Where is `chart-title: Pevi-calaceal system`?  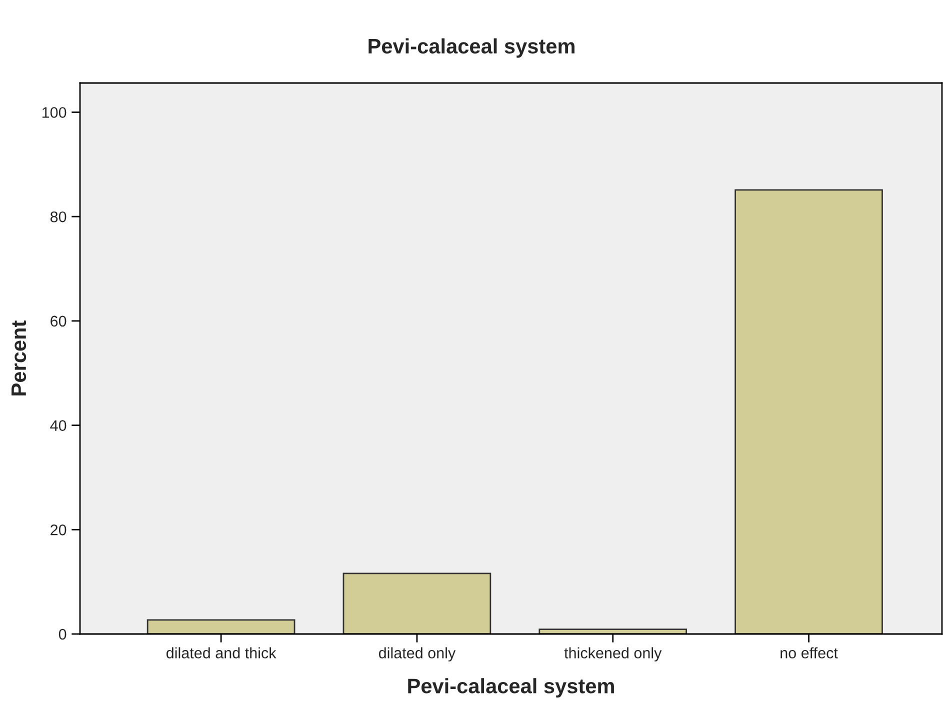
chart-title: Pevi-calaceal system is located at coordinates (471, 48).